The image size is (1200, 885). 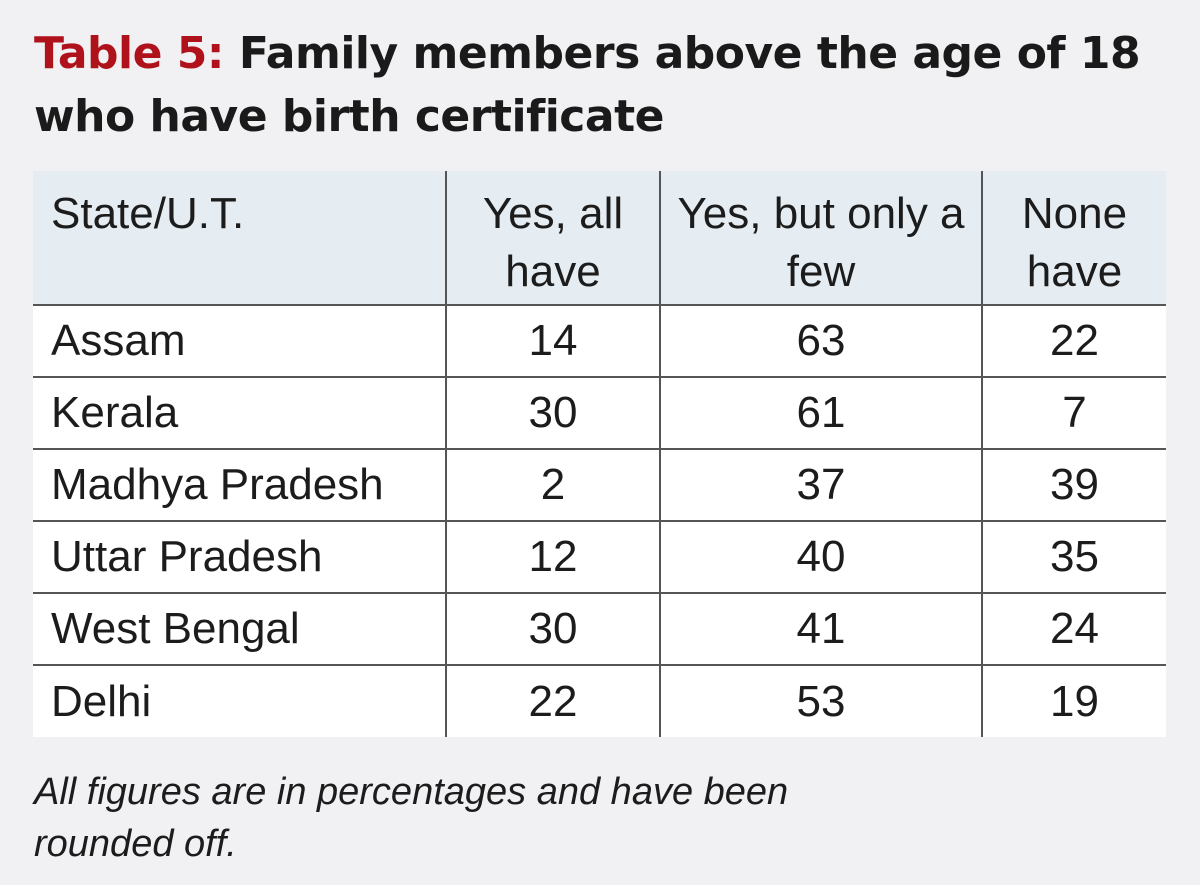 I want to click on only-few-cell: 41, so click(x=820, y=628).